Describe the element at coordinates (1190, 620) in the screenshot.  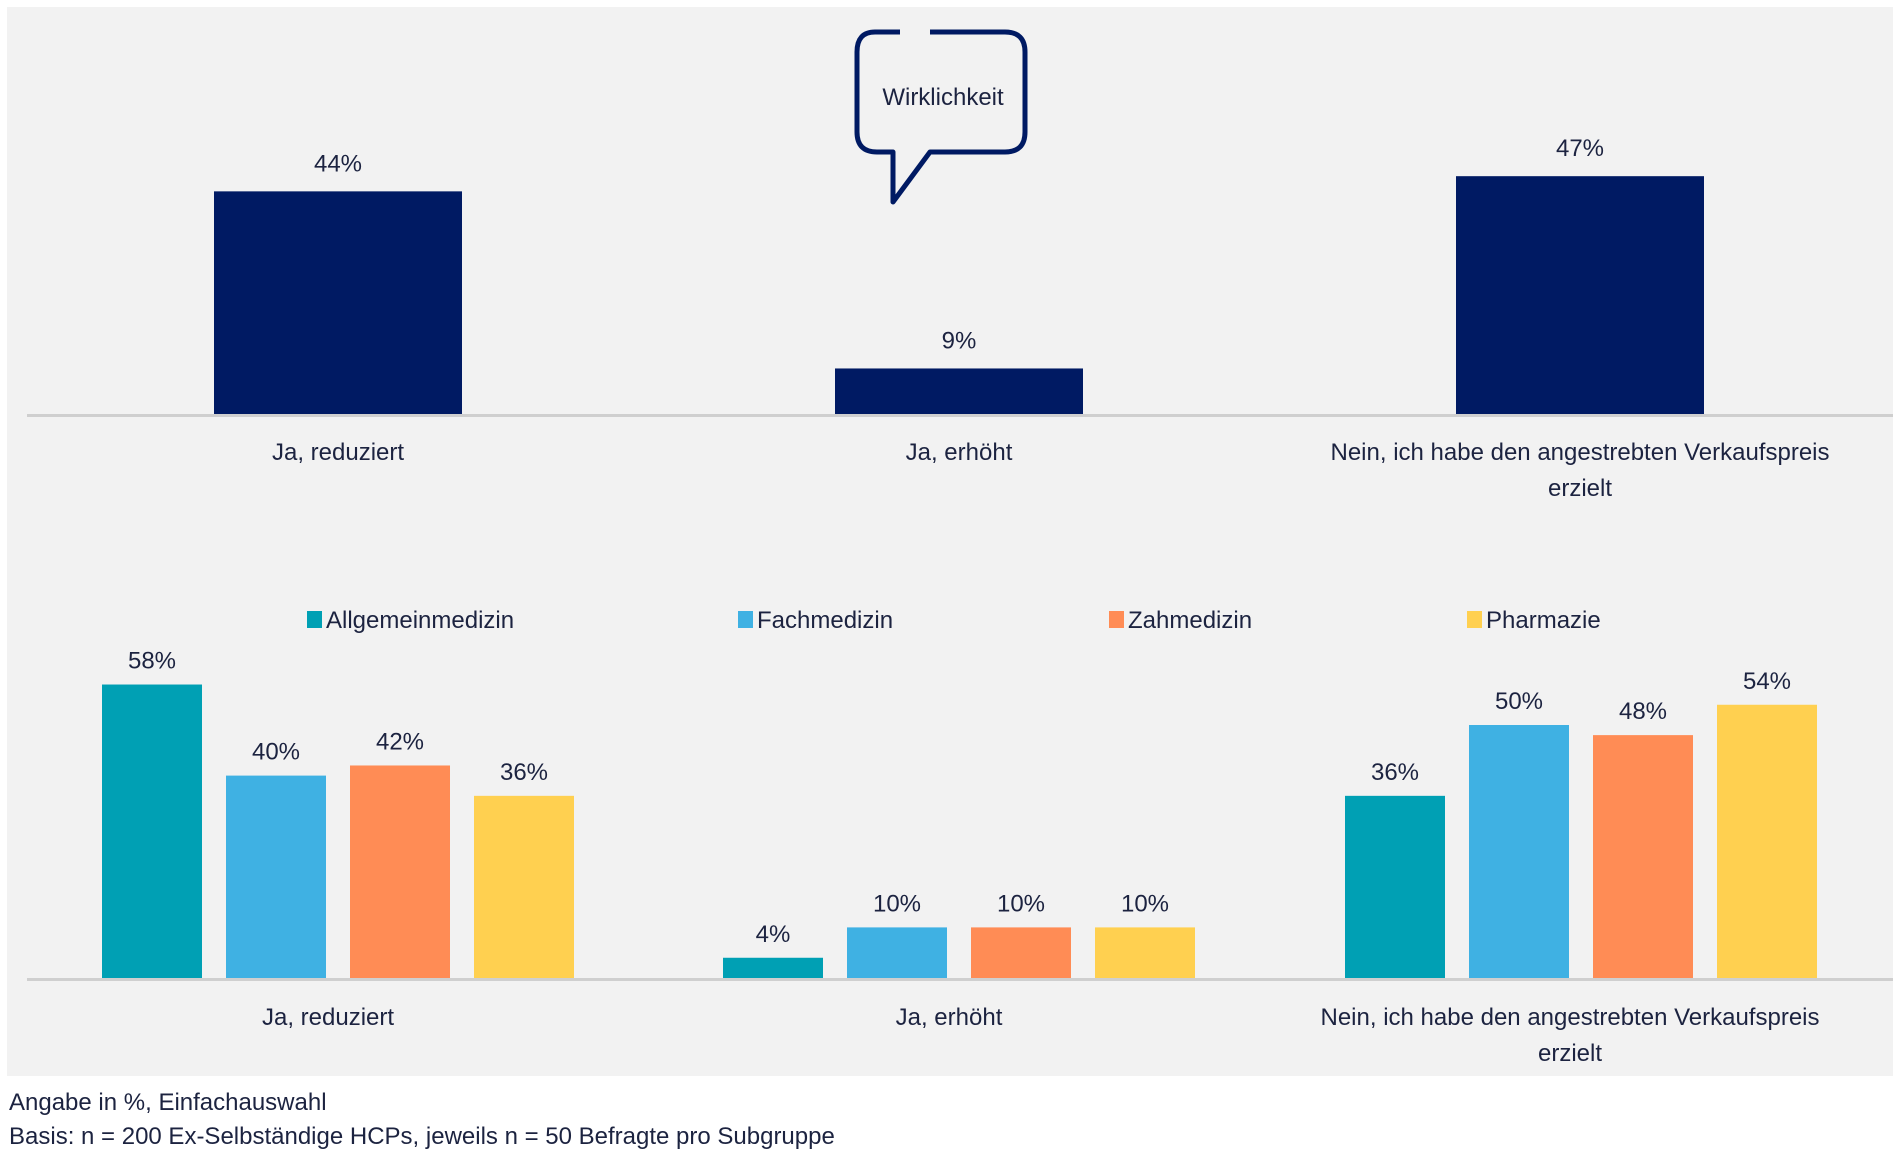
I see `legend-label: Zahmedizin` at that location.